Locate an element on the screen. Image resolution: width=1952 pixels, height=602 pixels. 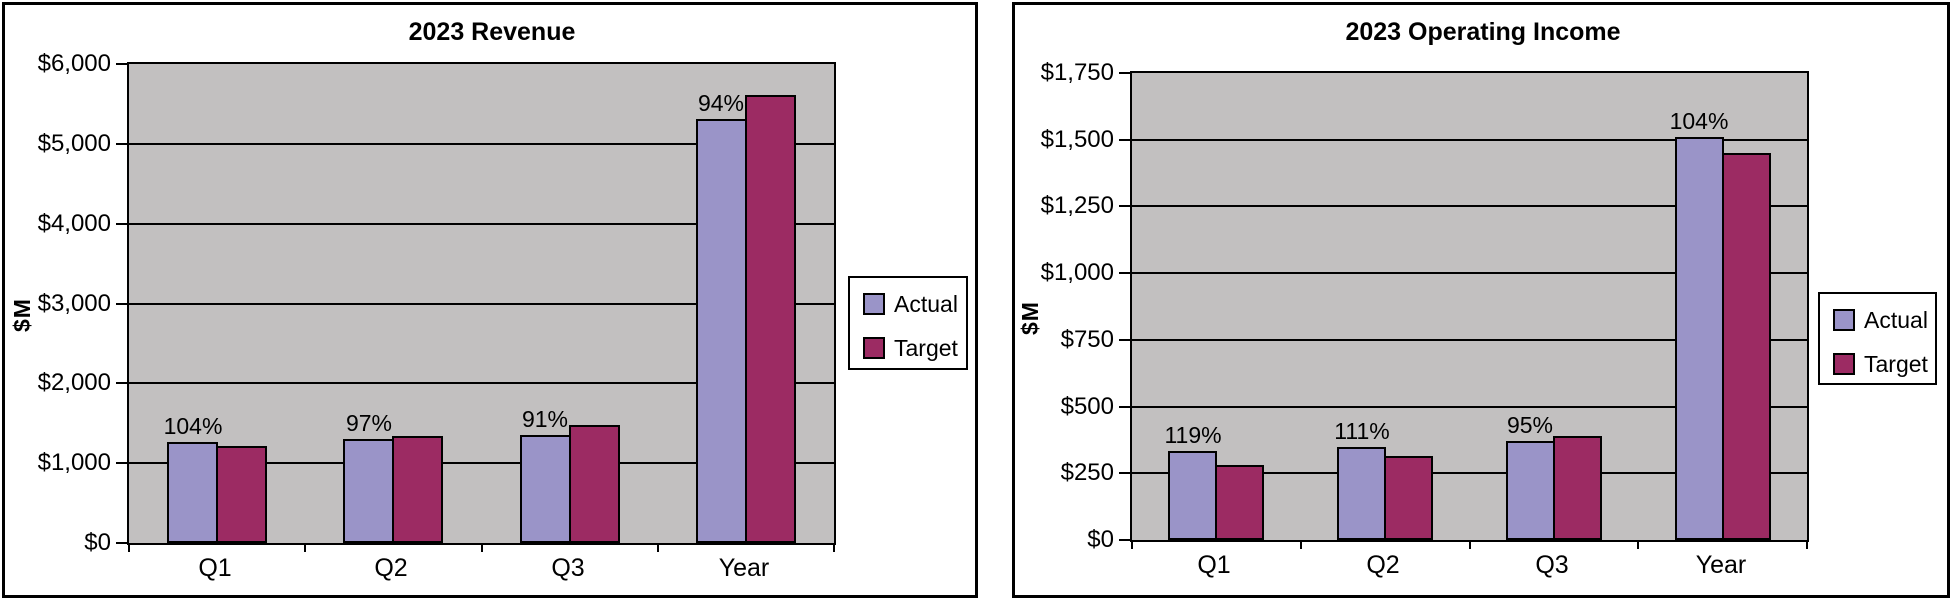
y-tick-label: $250 is located at coordinates (1087, 472).